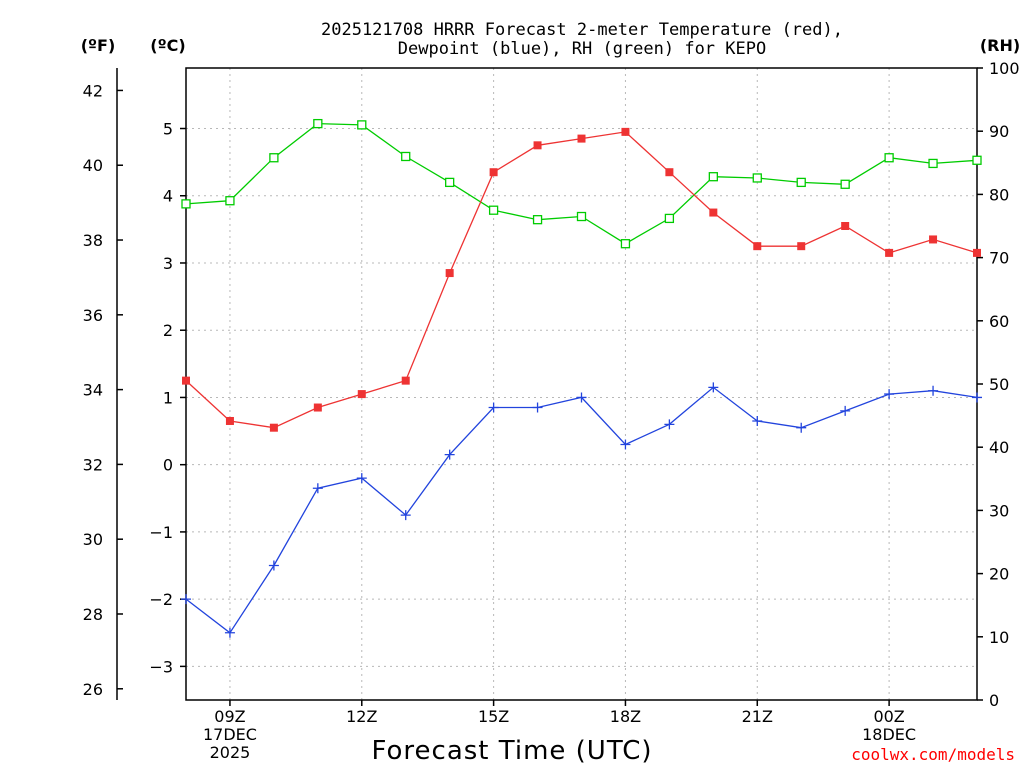 Image resolution: width=1024 pixels, height=768 pixels. I want to click on fahrenheit-tick-label: 38, so click(93, 240).